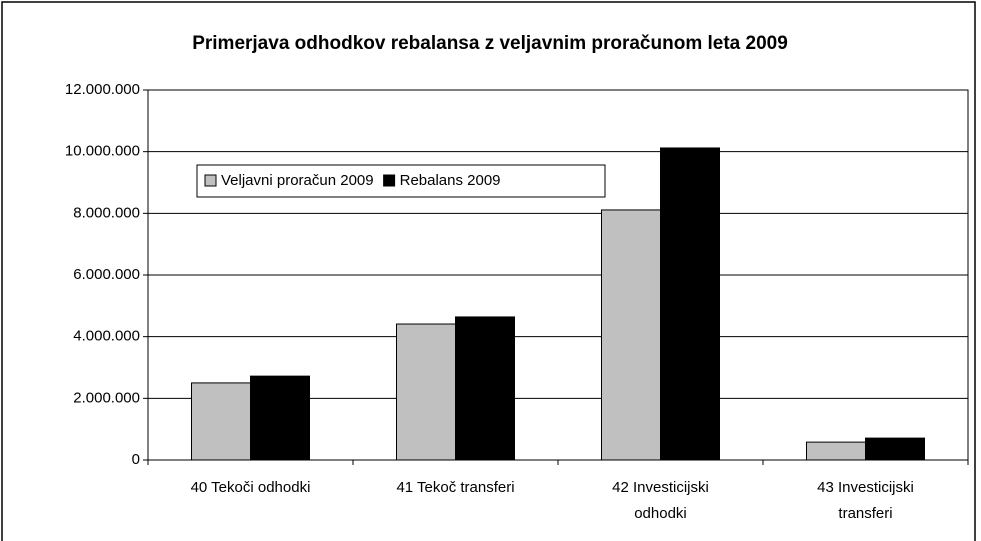  What do you see at coordinates (251, 487) in the screenshot?
I see `x-tick-label: 40 Tekoči odhodki` at bounding box center [251, 487].